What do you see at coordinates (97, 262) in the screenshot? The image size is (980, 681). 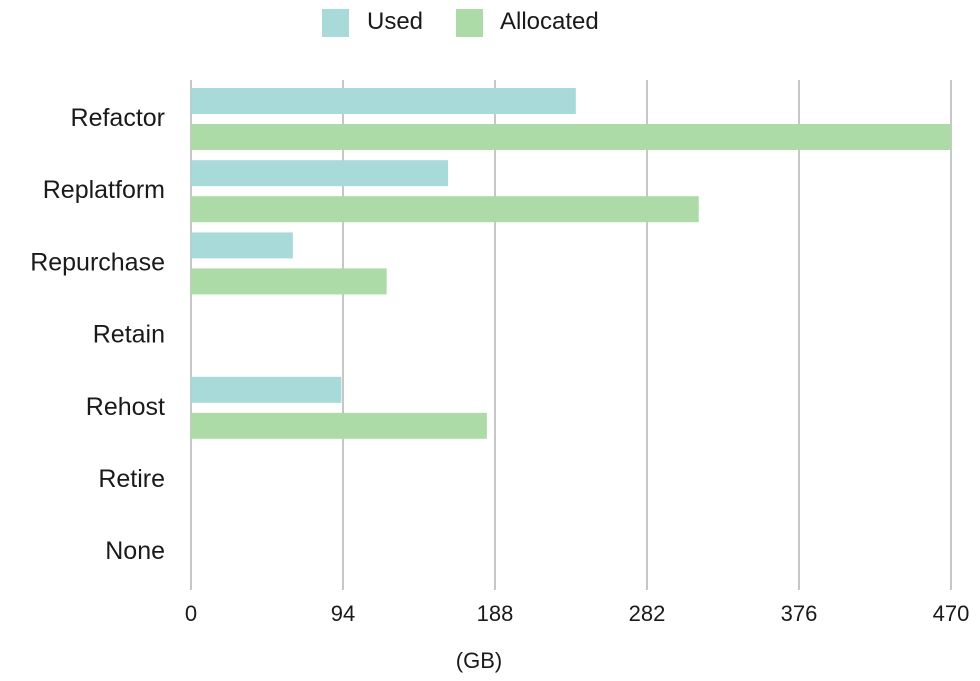 I see `category-label: Repurchase` at bounding box center [97, 262].